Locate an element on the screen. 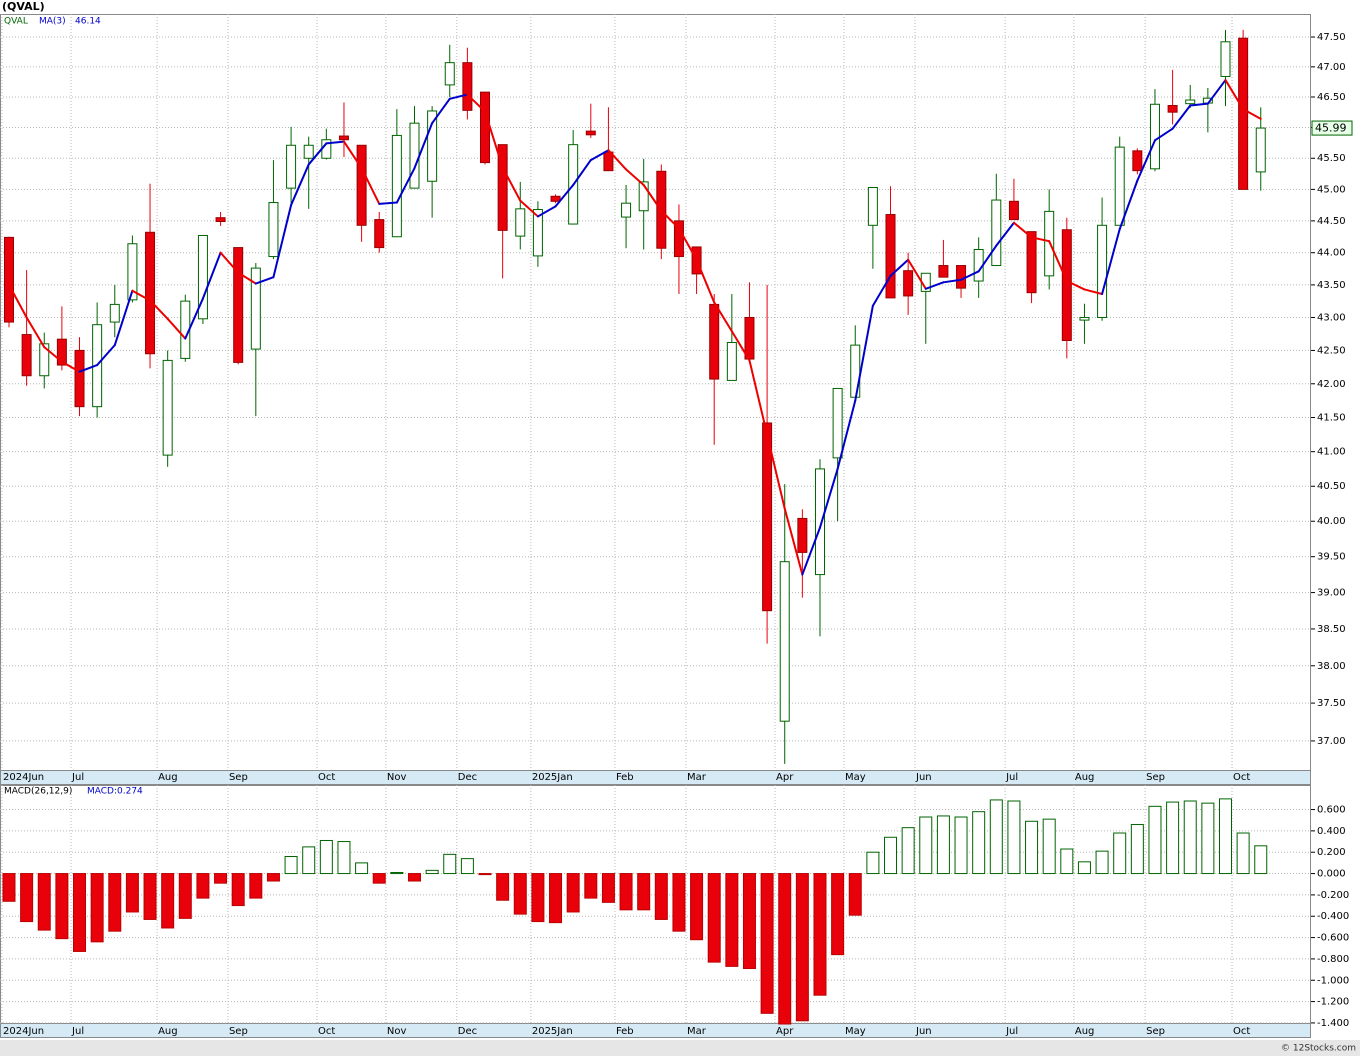 This screenshot has width=1360, height=1056. y-tick-label: 40.00 is located at coordinates (1331, 521).